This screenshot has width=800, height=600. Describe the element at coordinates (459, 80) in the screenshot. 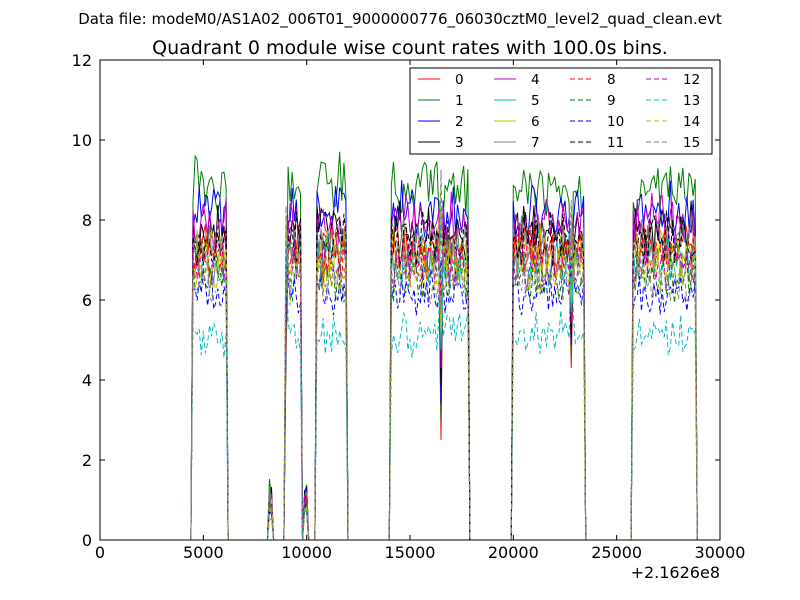

I see `legend-label: 0` at that location.